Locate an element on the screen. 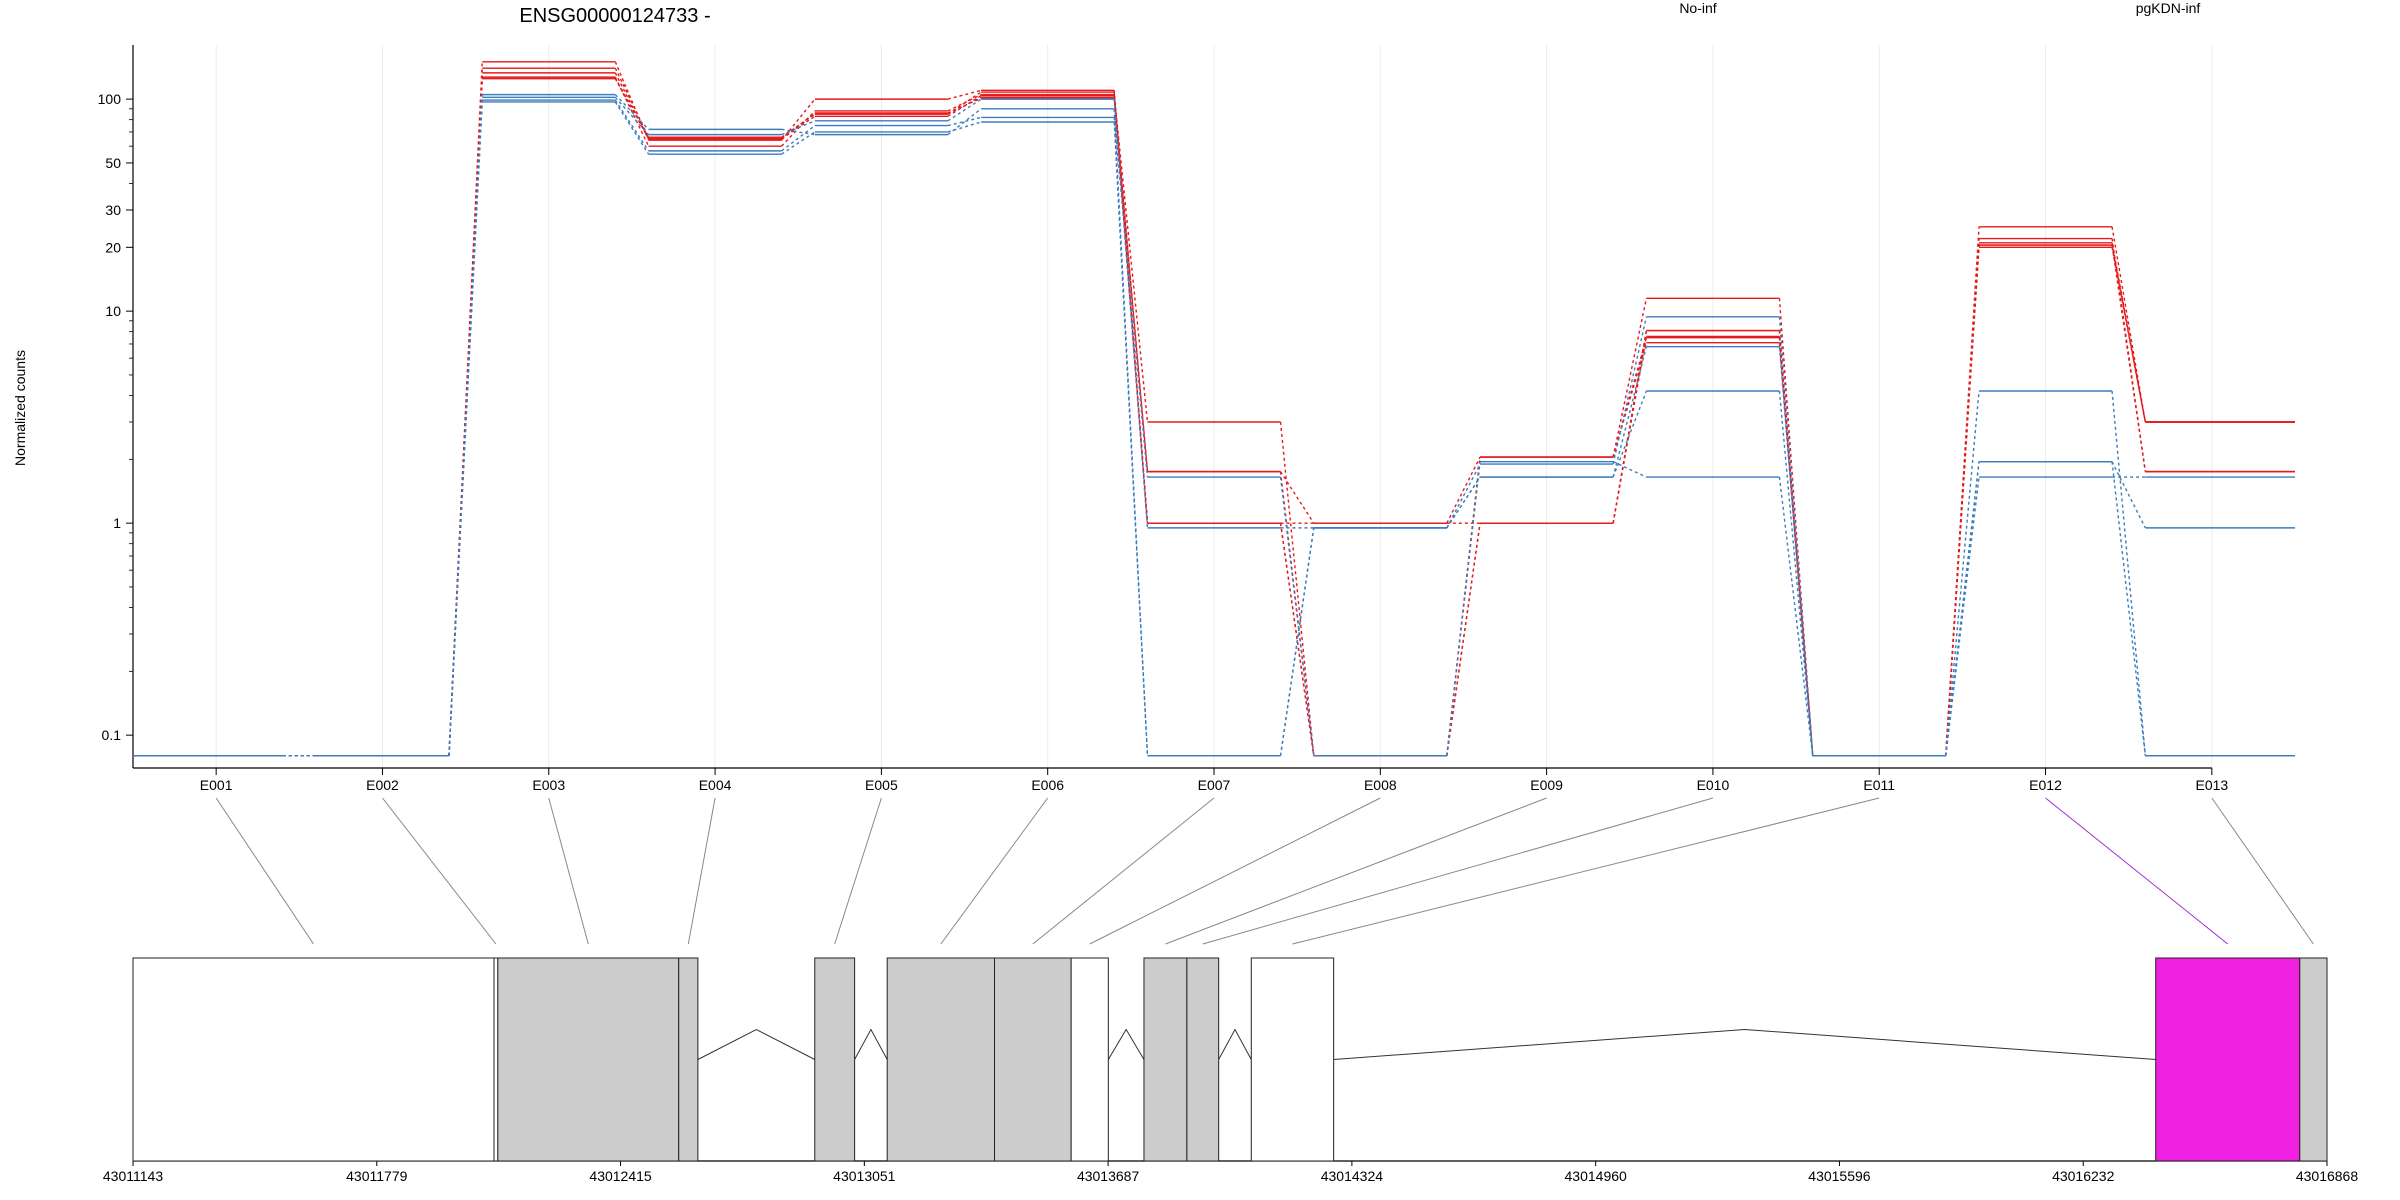 The width and height of the screenshot is (2400, 1200). genomic-tick-label: 43016868 is located at coordinates (2327, 1176).